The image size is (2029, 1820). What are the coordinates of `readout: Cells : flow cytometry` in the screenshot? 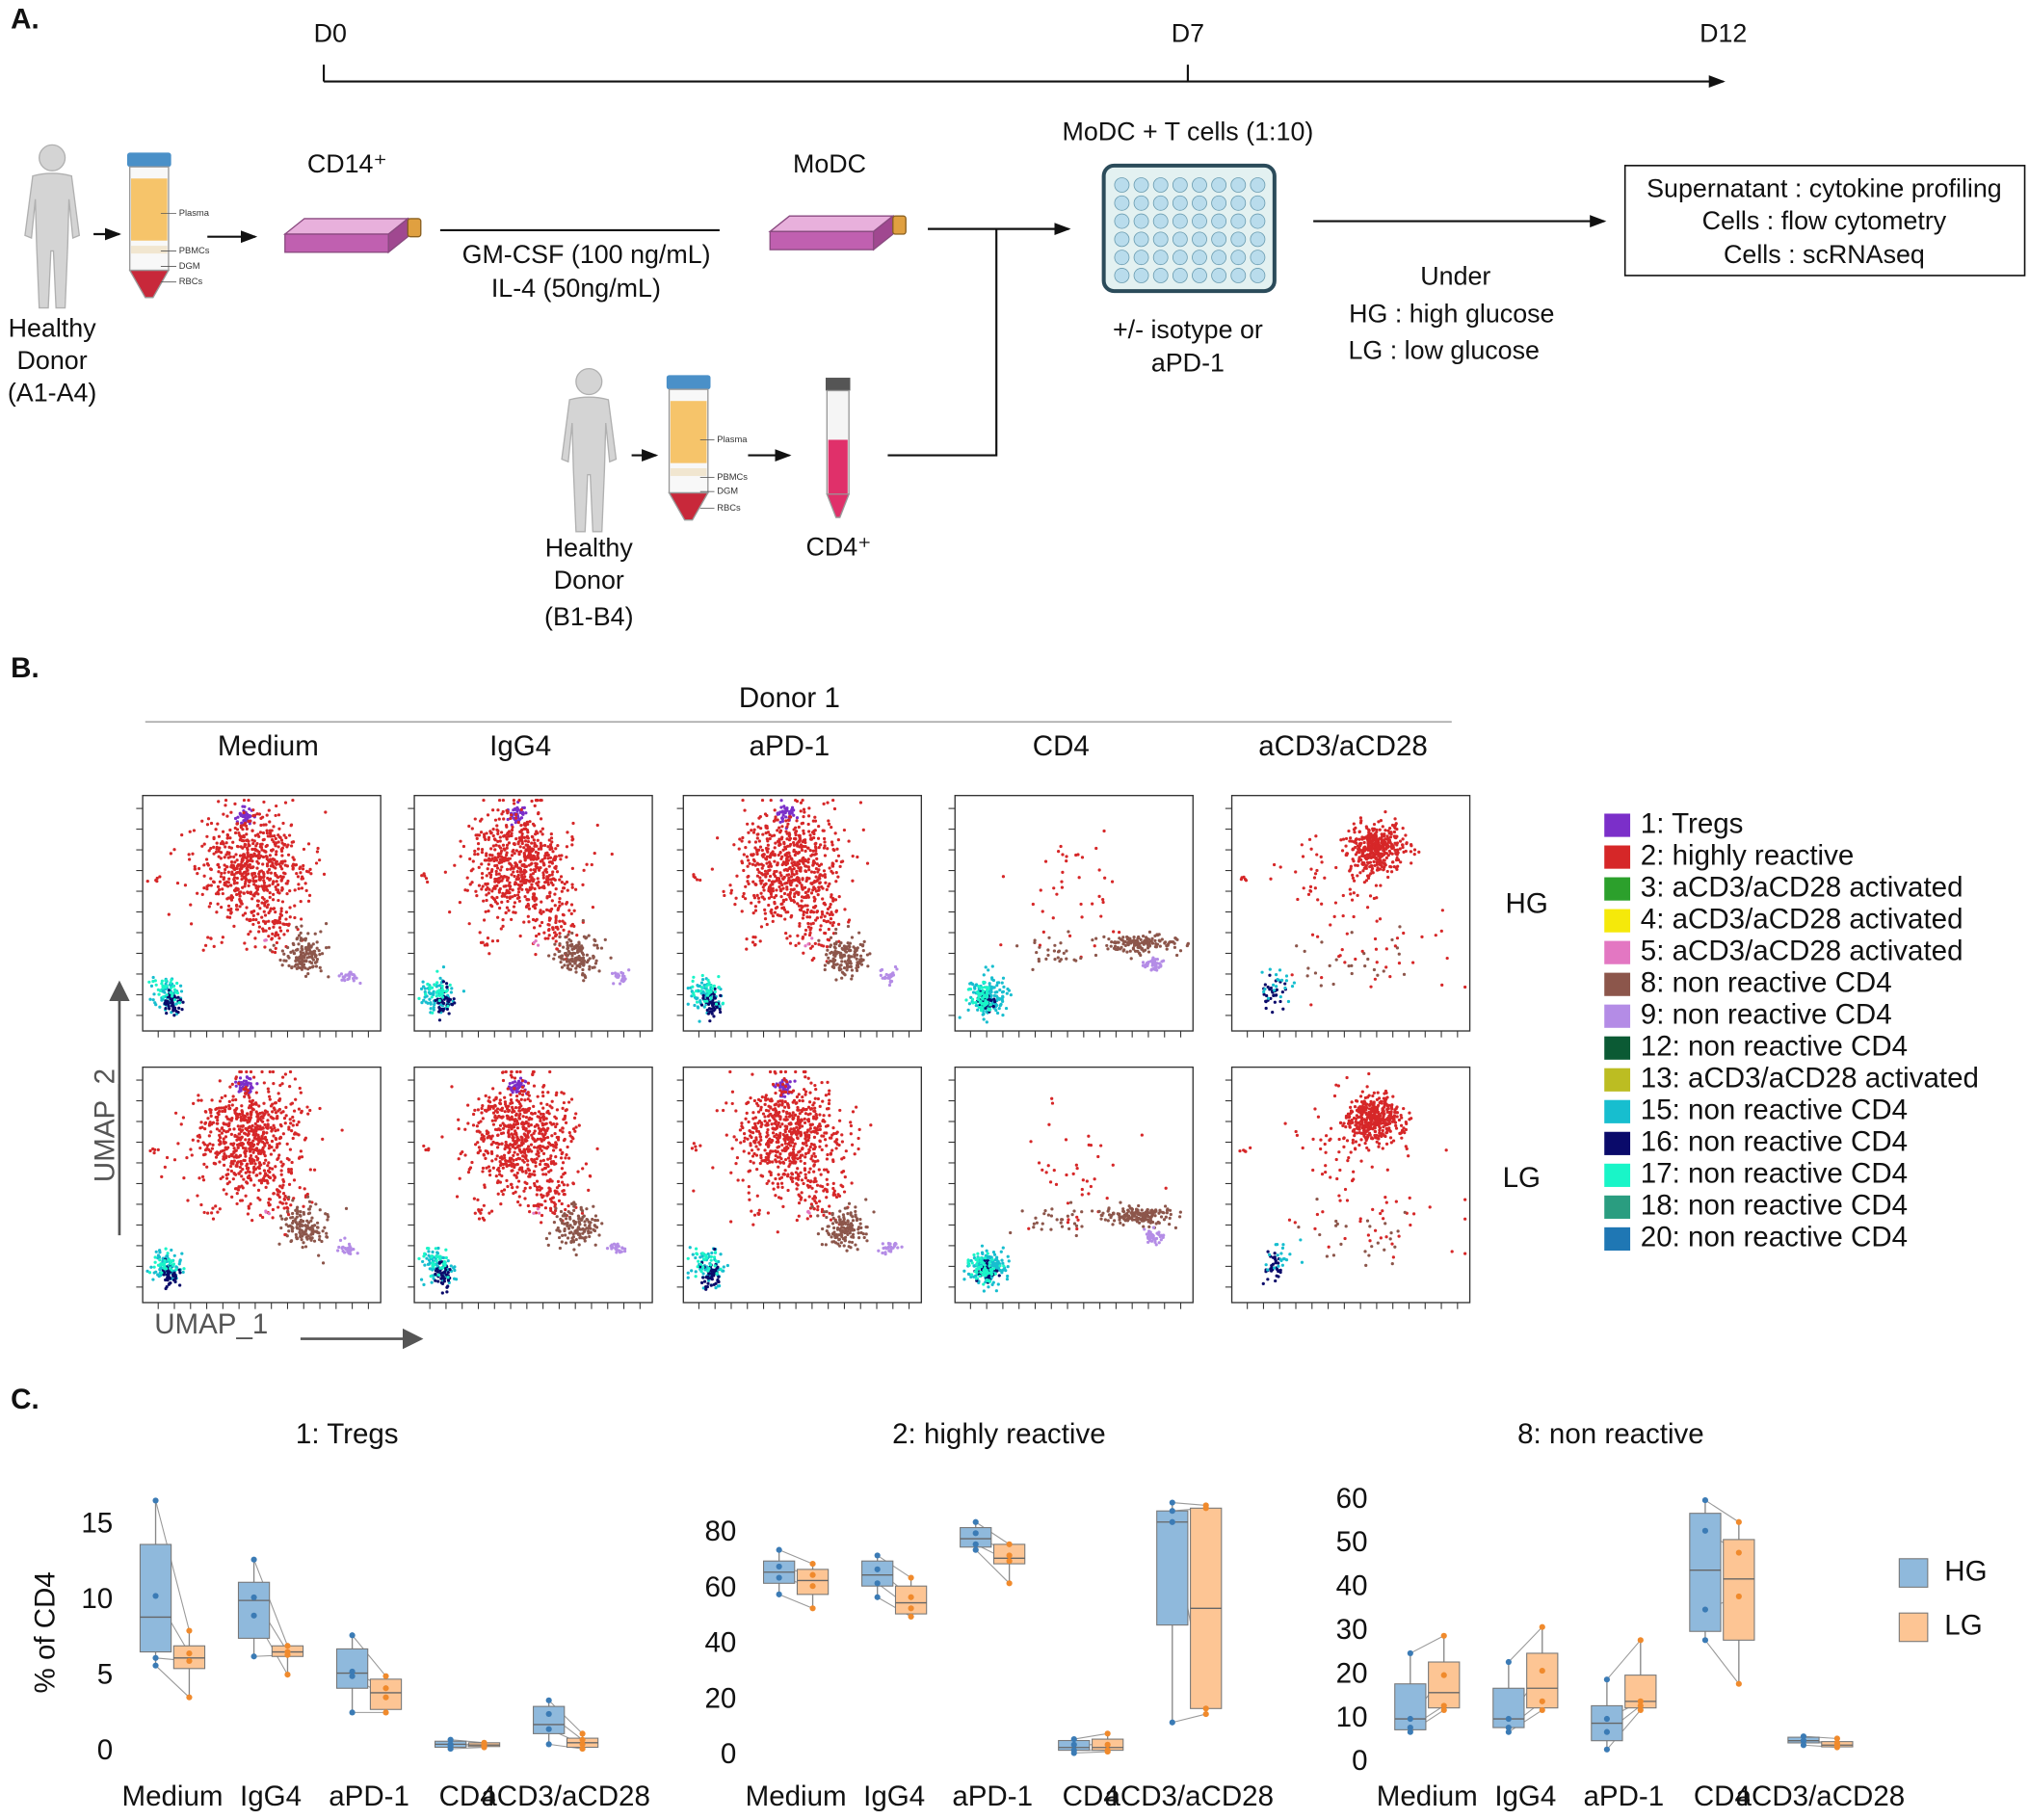 It's located at (1825, 221).